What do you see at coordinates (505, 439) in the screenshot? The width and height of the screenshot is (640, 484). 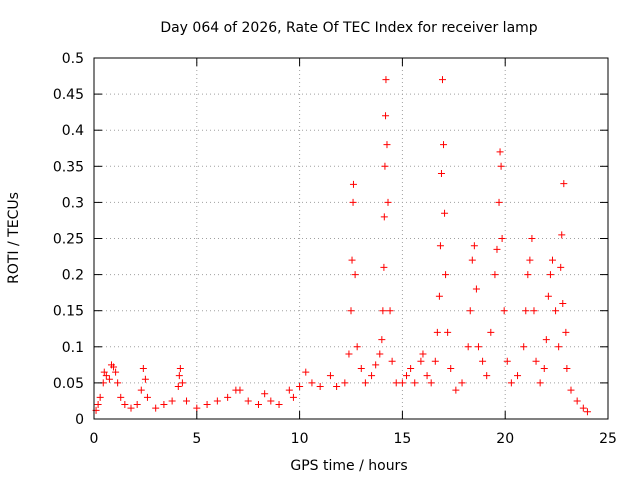 I see `x-tick-label: 20` at bounding box center [505, 439].